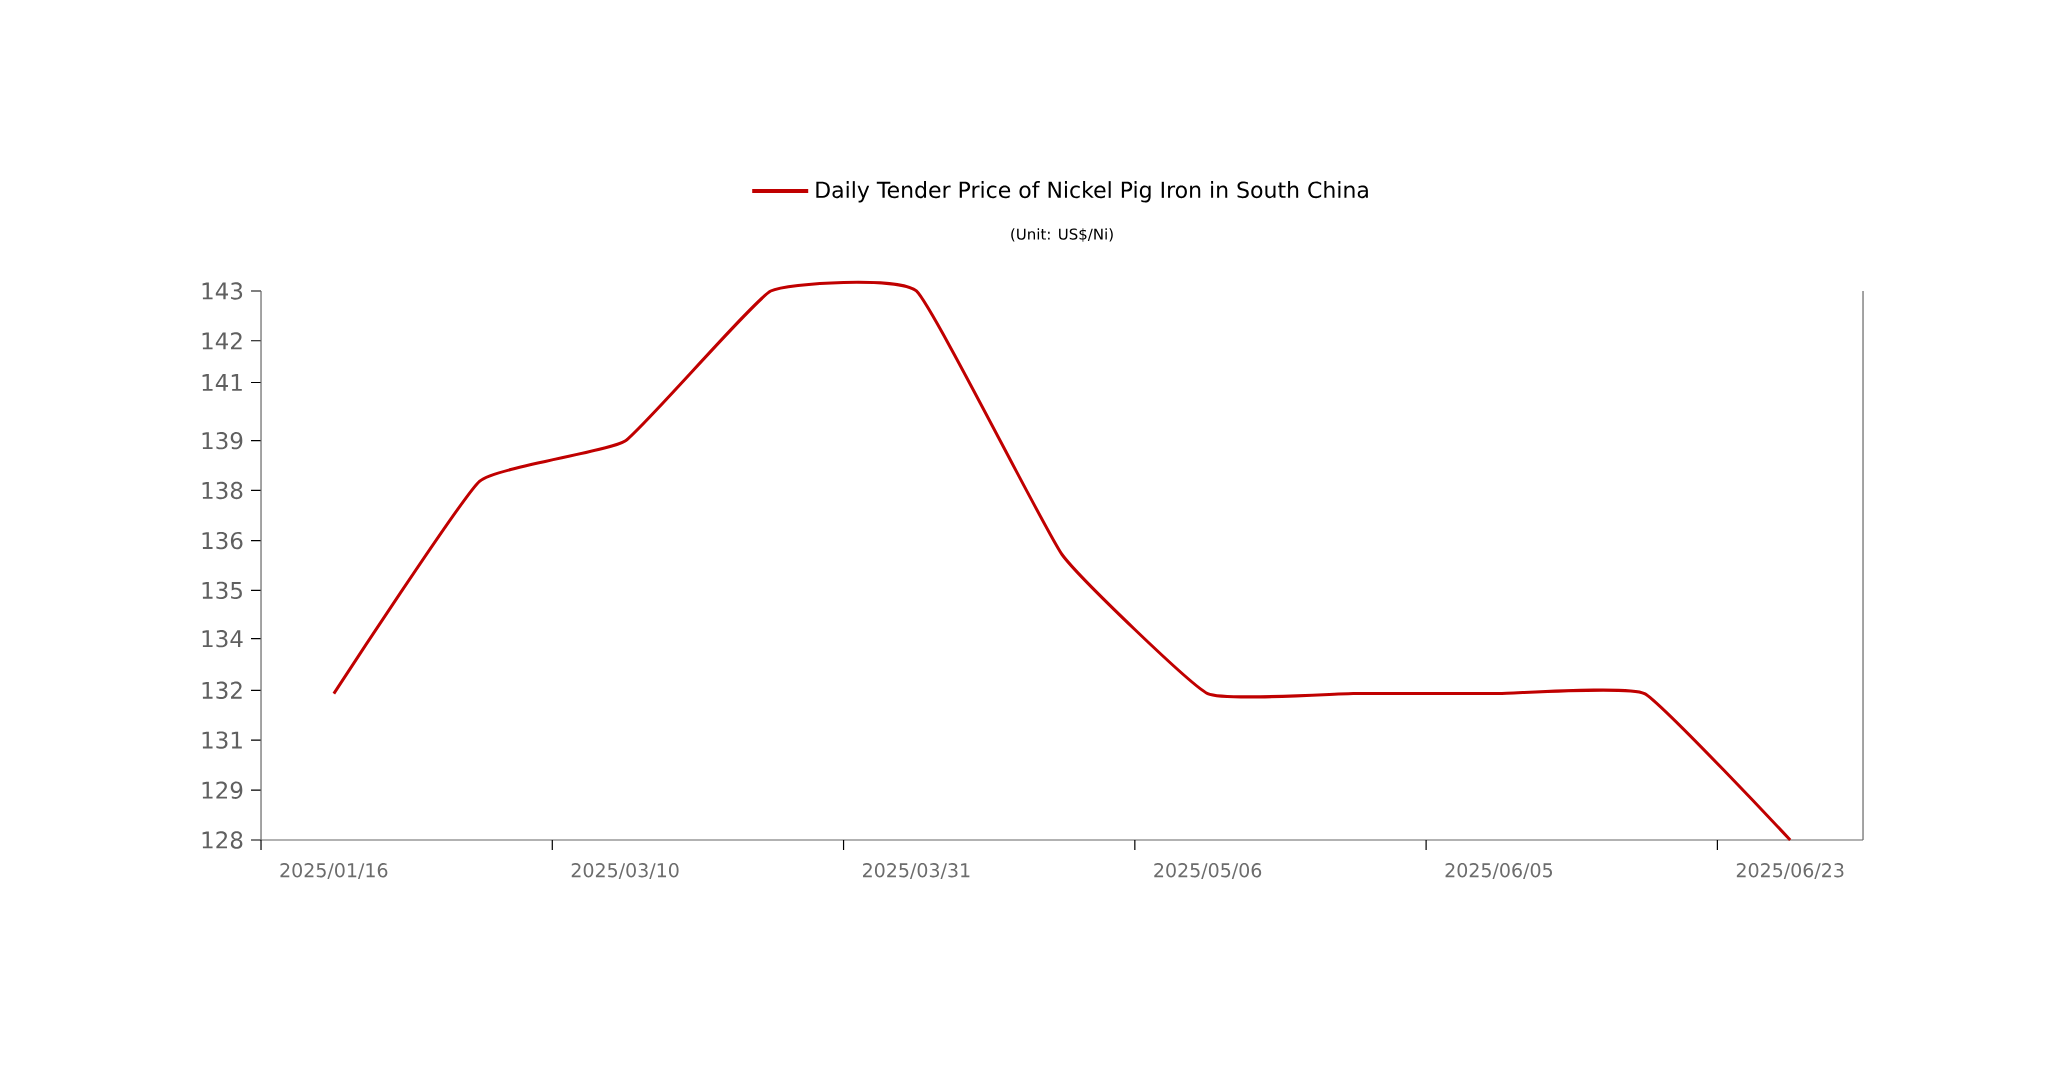 The image size is (2048, 1080). What do you see at coordinates (222, 540) in the screenshot?
I see `y-tick-label: 136` at bounding box center [222, 540].